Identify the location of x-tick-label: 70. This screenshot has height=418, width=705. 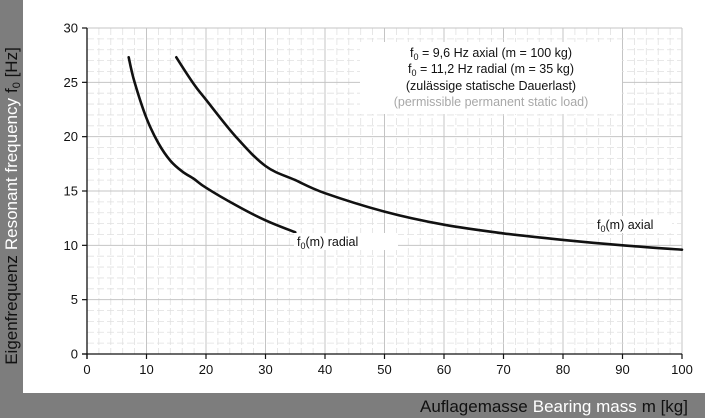
(503, 369).